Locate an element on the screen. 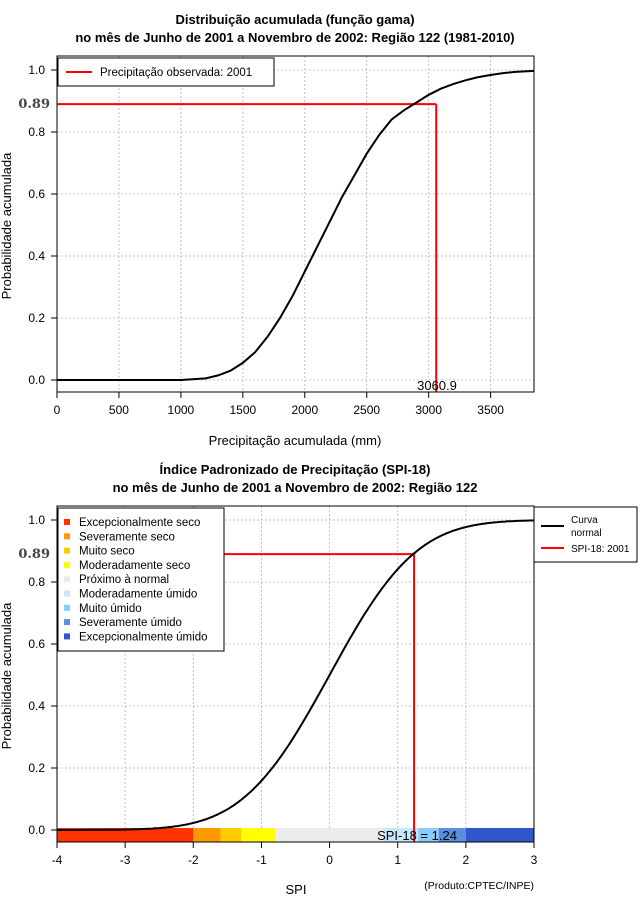  chart2-line-legend: Curva normal SPI-18: 2001 is located at coordinates (585, 534).